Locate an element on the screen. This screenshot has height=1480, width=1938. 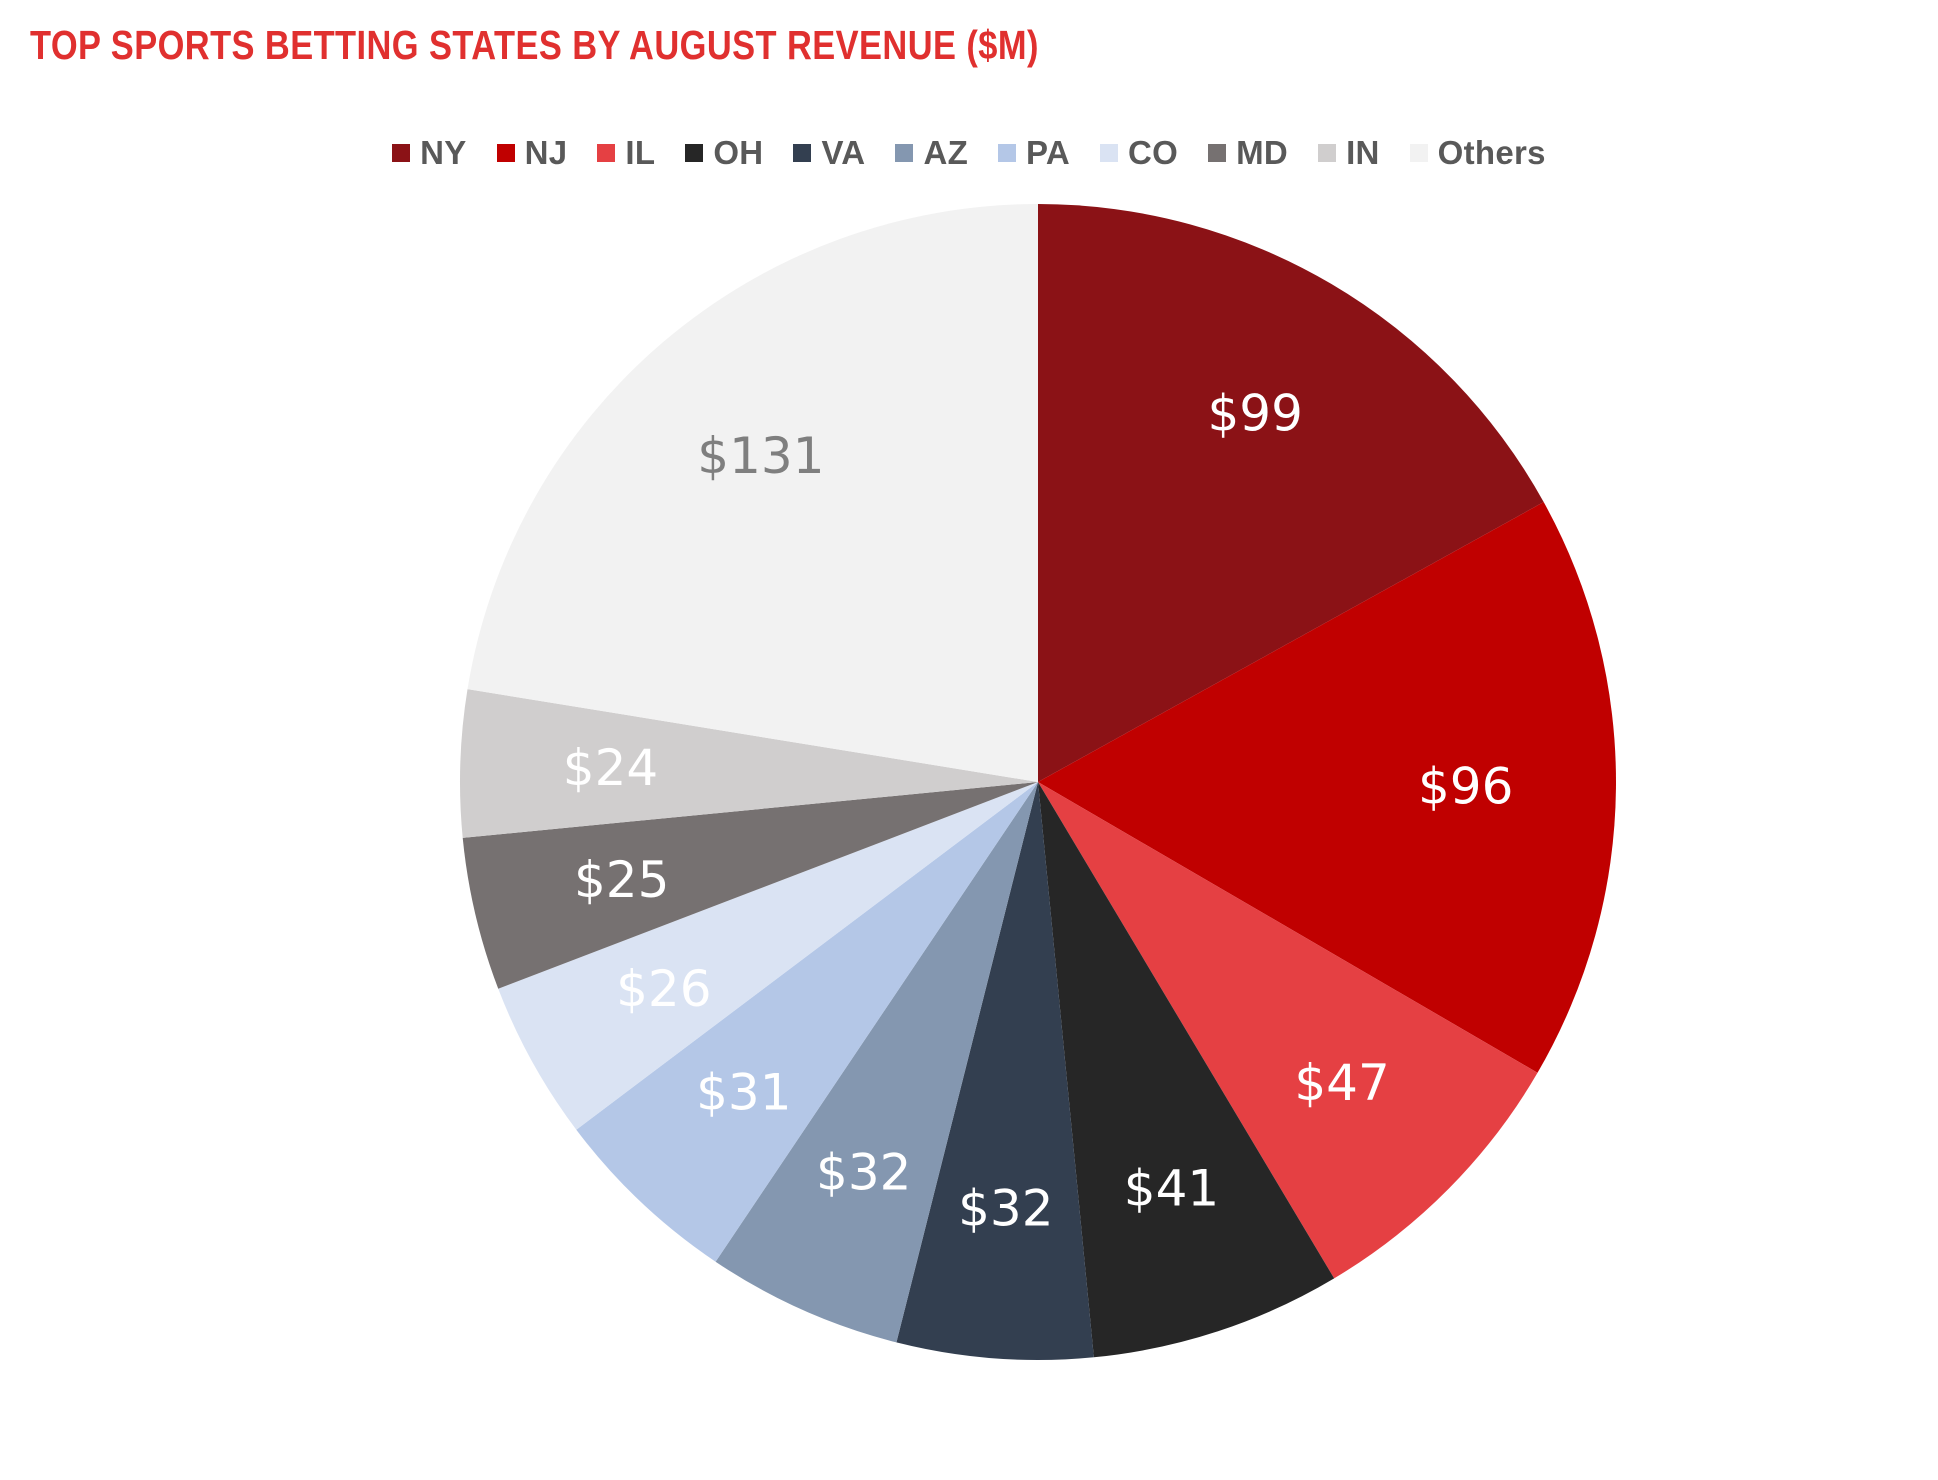
legend-label: MD is located at coordinates (1262, 152).